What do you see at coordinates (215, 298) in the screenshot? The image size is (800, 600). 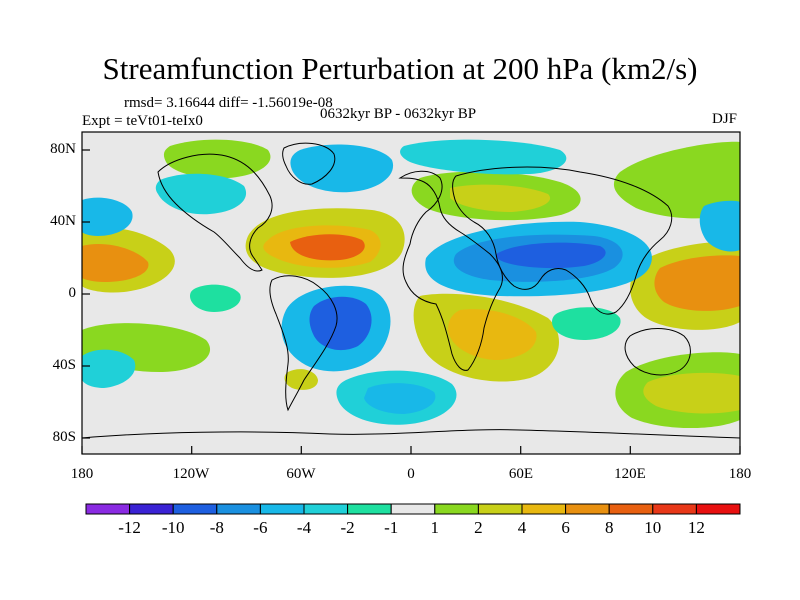 I see `field-tropical-negative` at bounding box center [215, 298].